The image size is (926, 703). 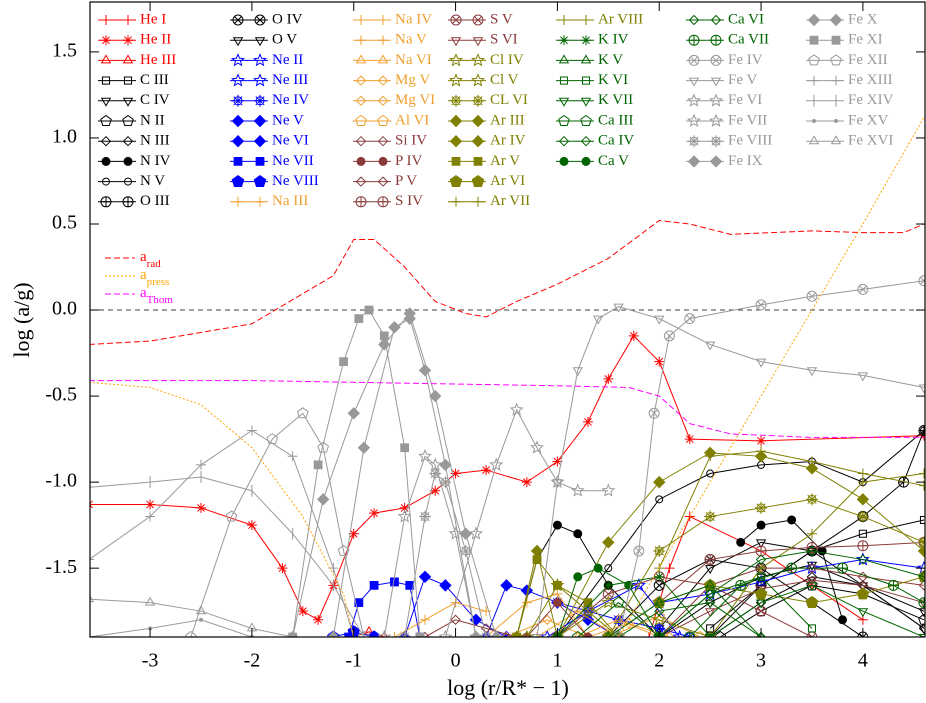 I want to click on y-tick-label: -0.5, so click(x=61, y=395).